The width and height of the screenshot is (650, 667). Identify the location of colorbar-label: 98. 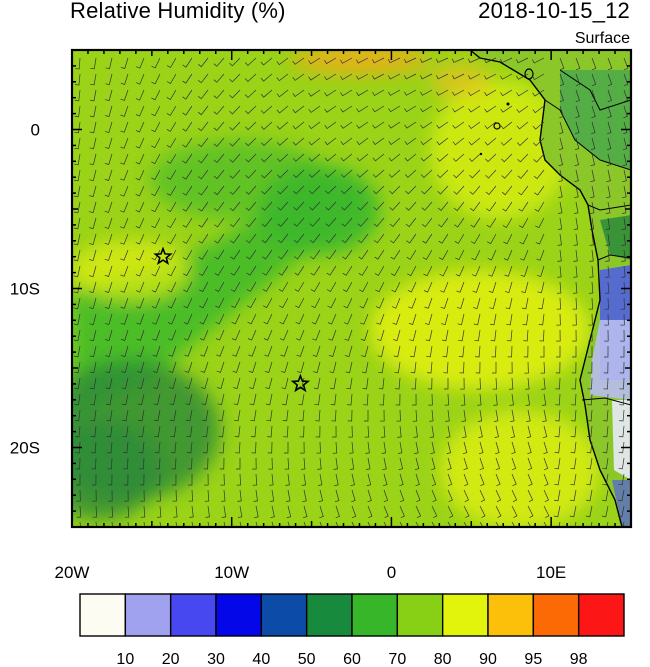
(579, 659).